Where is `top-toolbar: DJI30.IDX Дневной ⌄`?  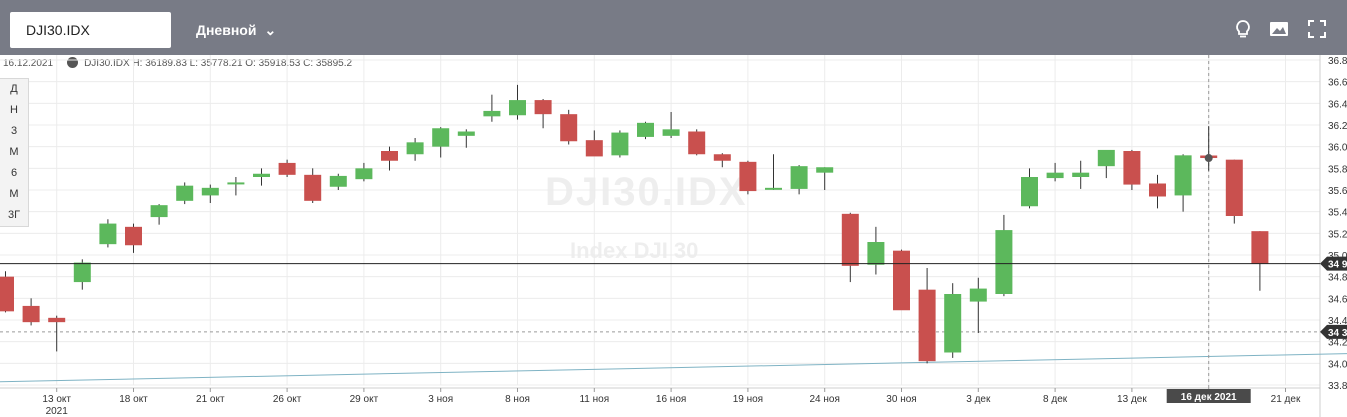
top-toolbar: DJI30.IDX Дневной ⌄ is located at coordinates (673, 27).